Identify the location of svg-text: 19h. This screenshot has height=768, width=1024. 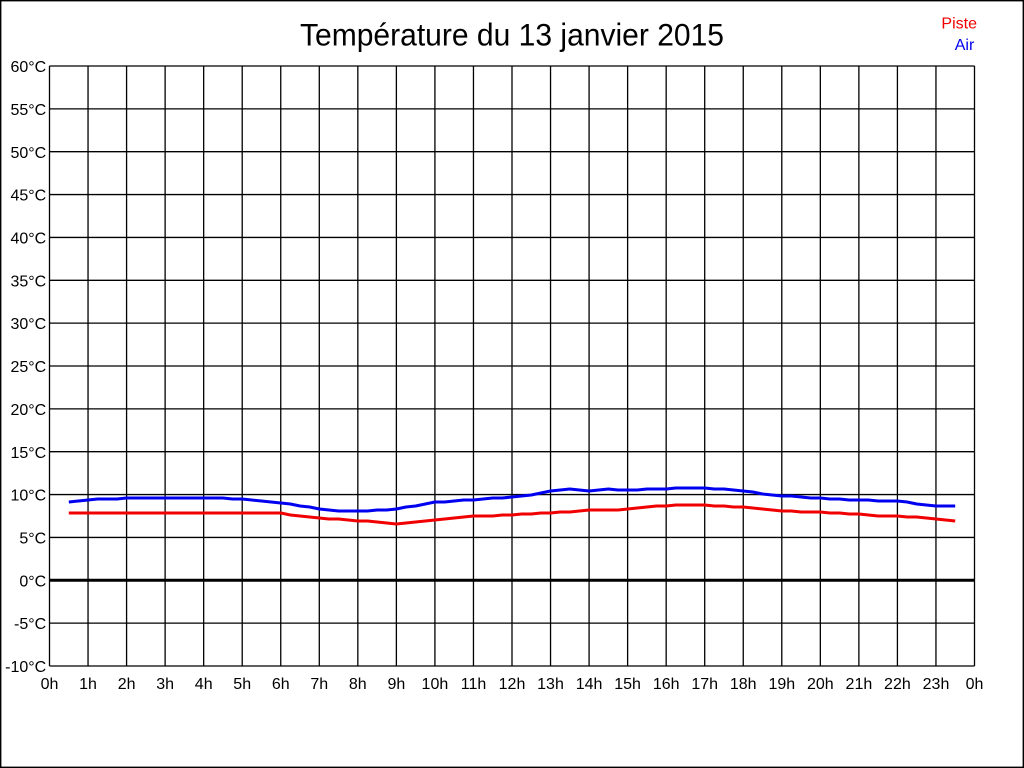
(781, 684).